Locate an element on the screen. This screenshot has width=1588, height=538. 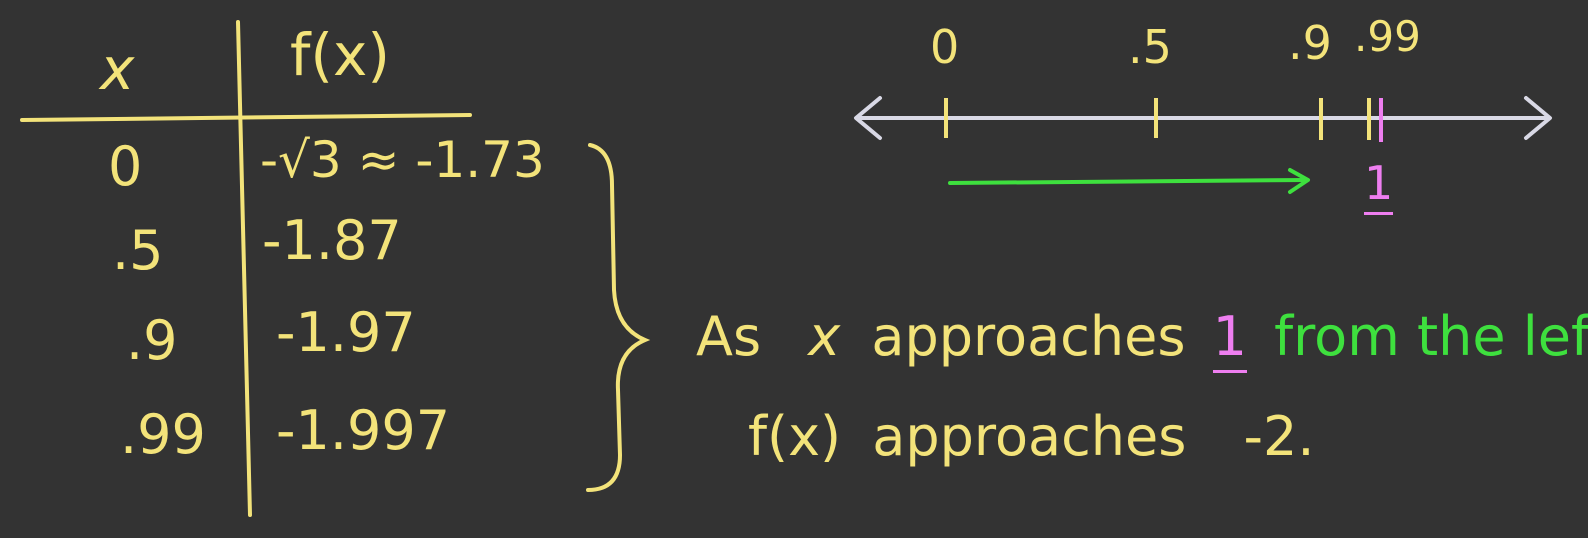
statement-approaches-2: approaches is located at coordinates (1029, 436).